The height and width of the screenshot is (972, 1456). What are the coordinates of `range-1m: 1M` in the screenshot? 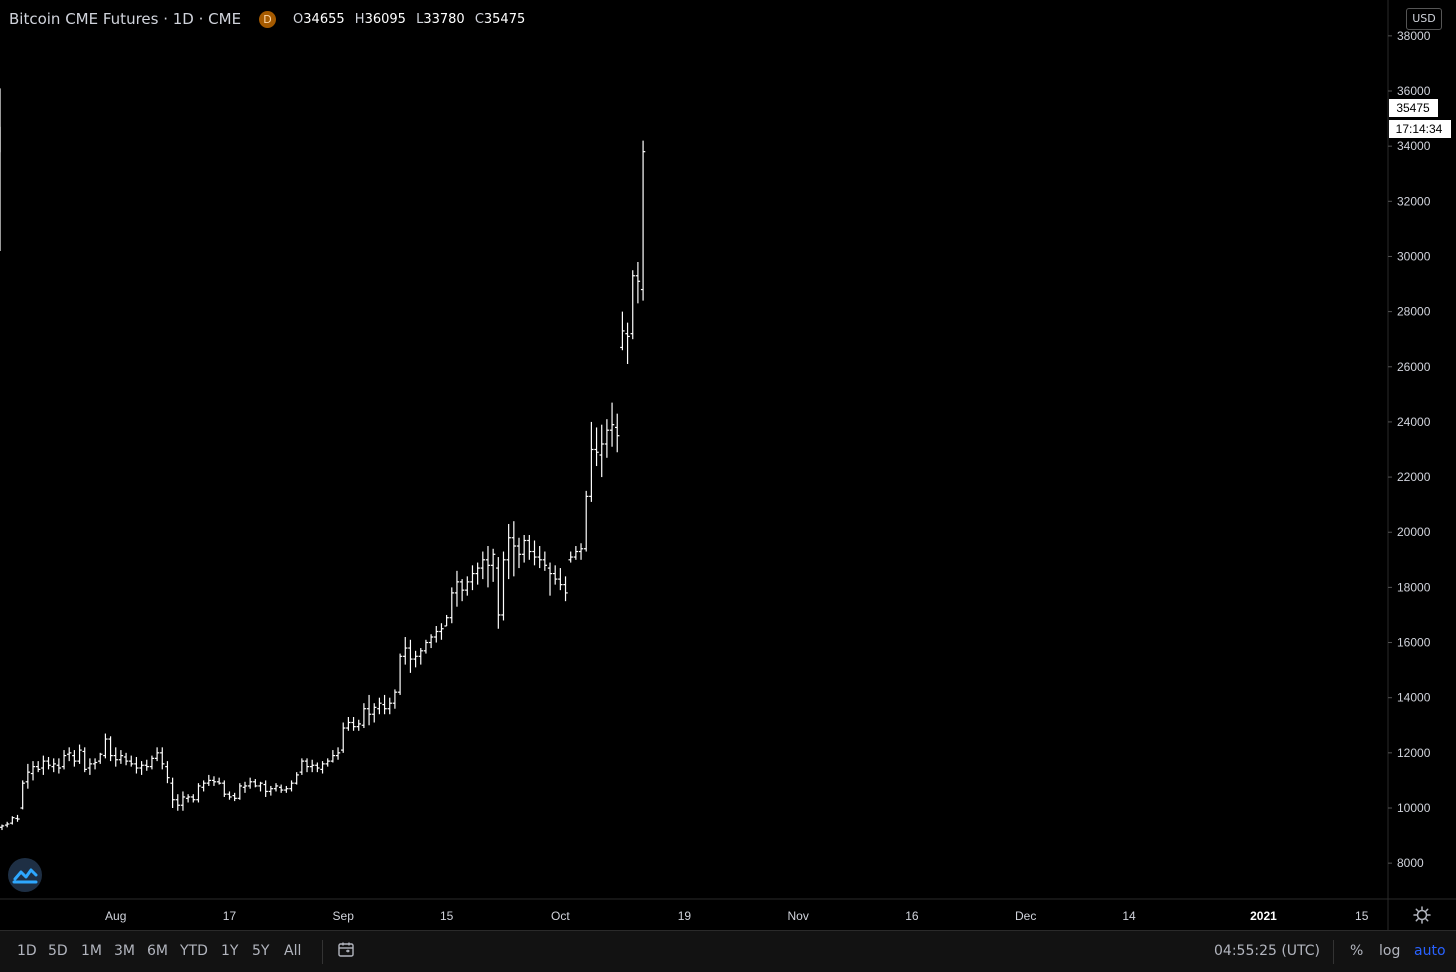 It's located at (91, 951).